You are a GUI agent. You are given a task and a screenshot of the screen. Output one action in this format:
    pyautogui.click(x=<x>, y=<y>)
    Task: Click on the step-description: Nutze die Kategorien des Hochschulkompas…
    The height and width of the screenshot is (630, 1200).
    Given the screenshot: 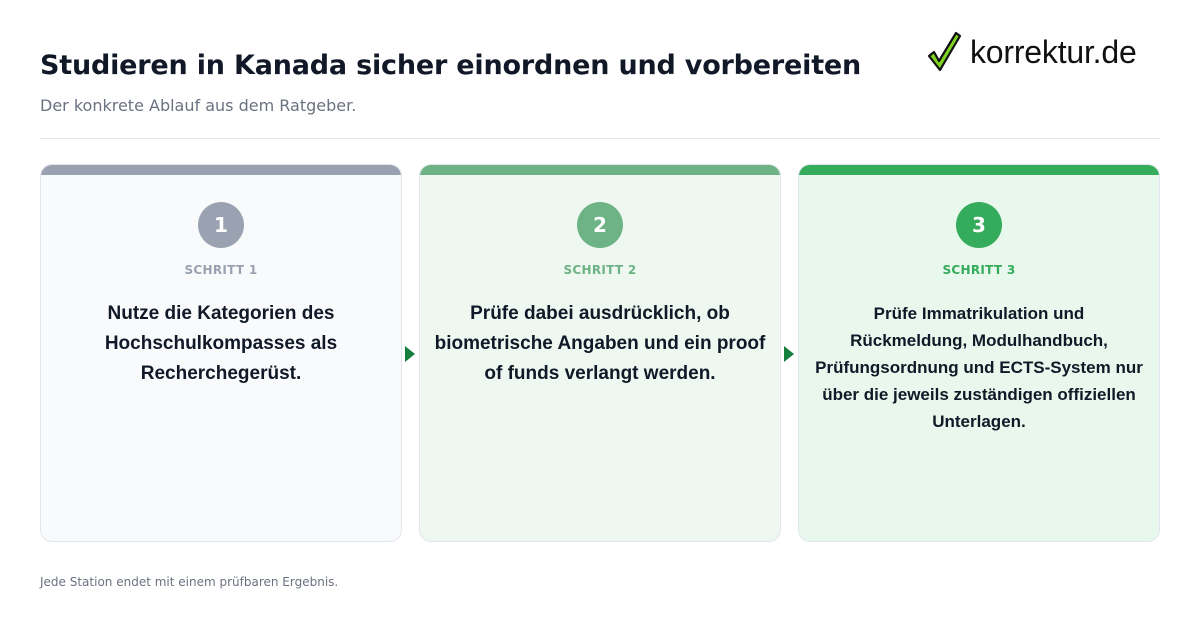 What is the action you would take?
    pyautogui.click(x=221, y=343)
    